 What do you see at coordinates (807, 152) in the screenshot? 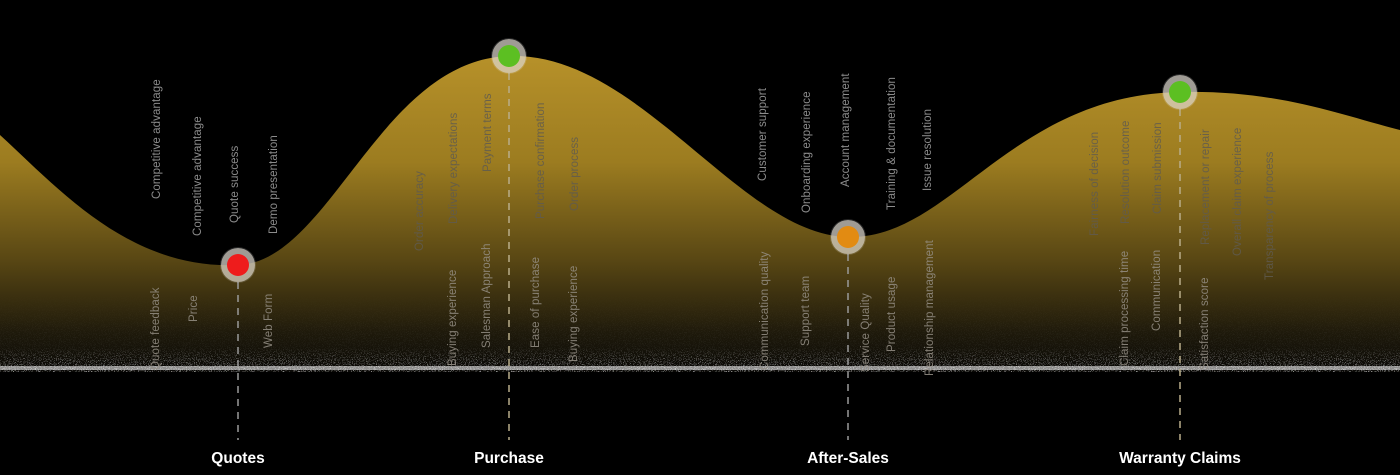
I see `touchpoint-label: Onboarding experience` at bounding box center [807, 152].